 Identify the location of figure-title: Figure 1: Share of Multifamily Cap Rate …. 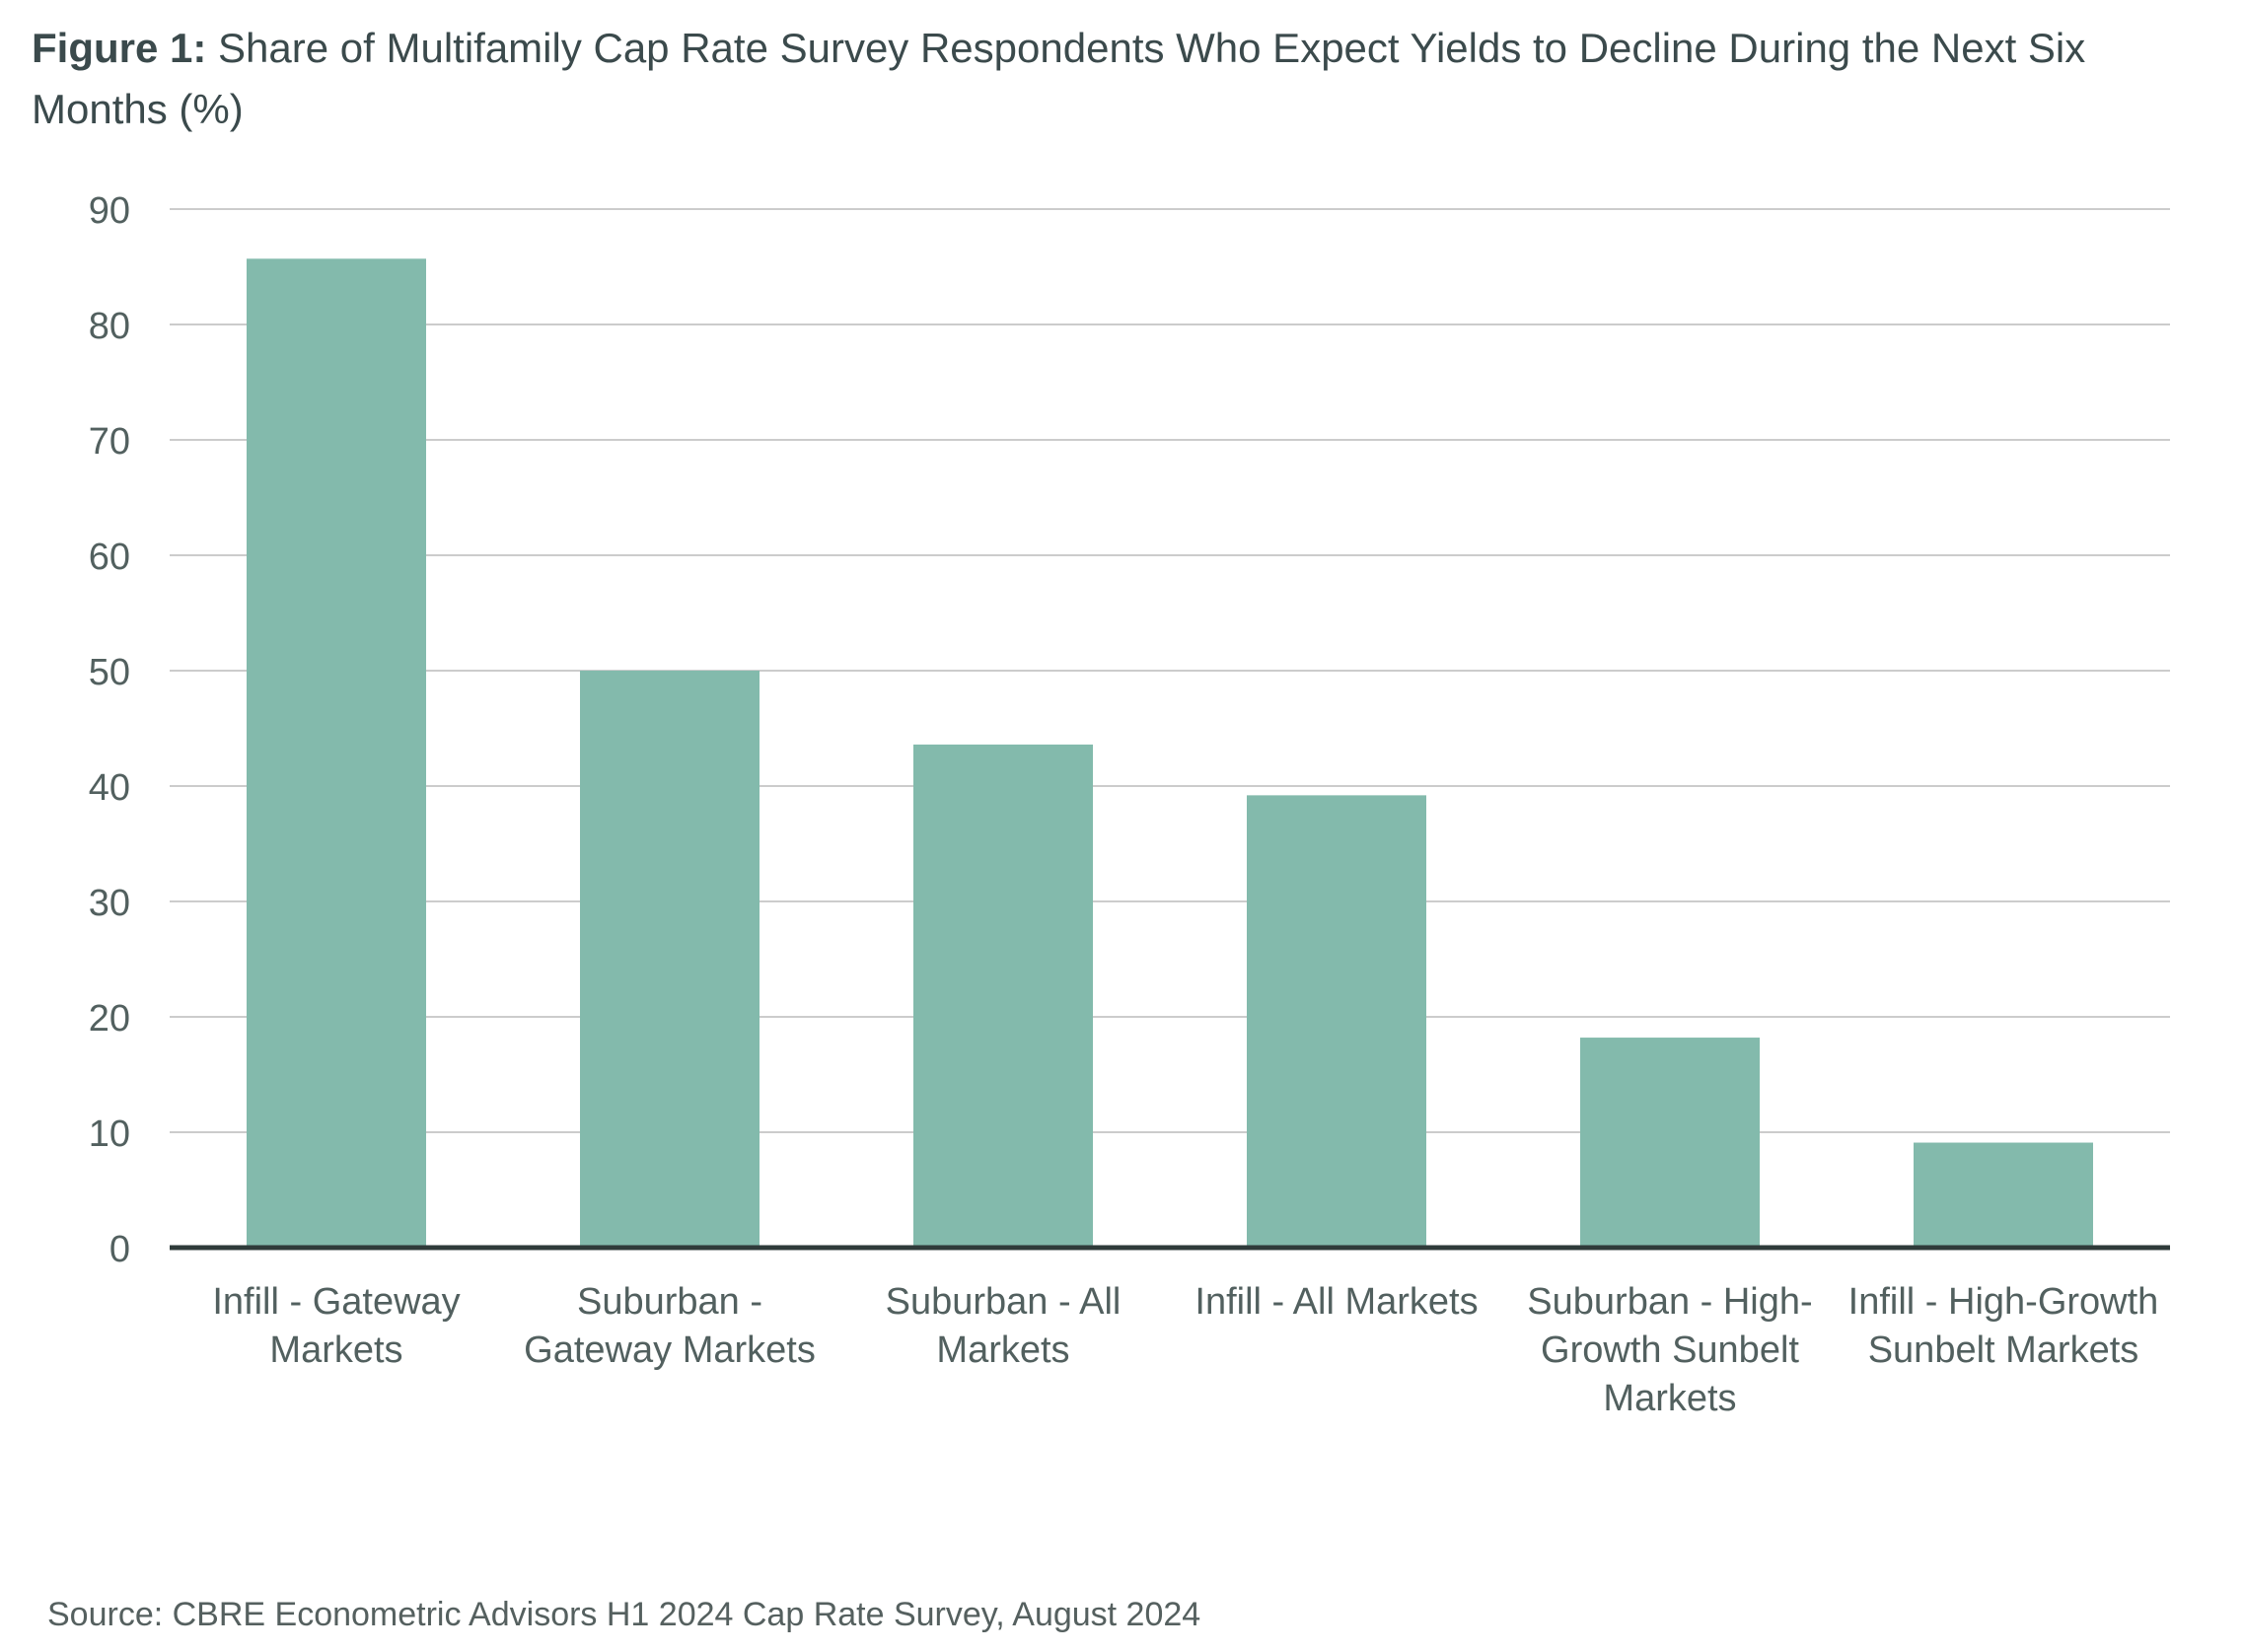
(1117, 79).